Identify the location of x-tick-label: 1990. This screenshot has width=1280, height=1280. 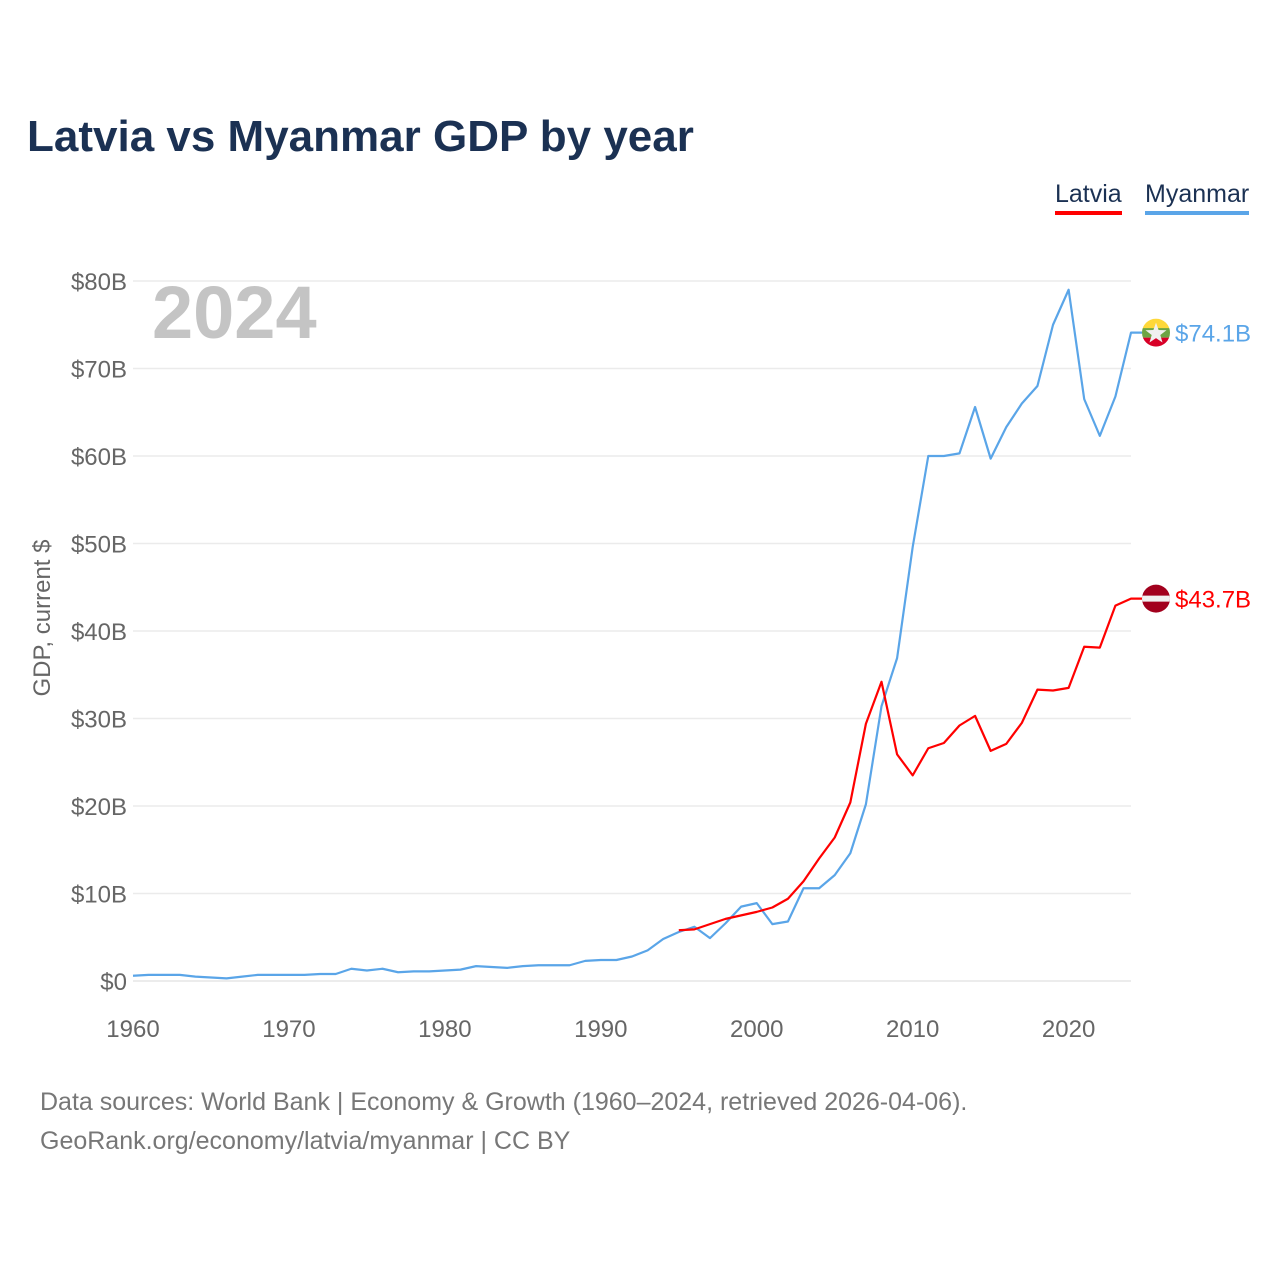
(600, 1029).